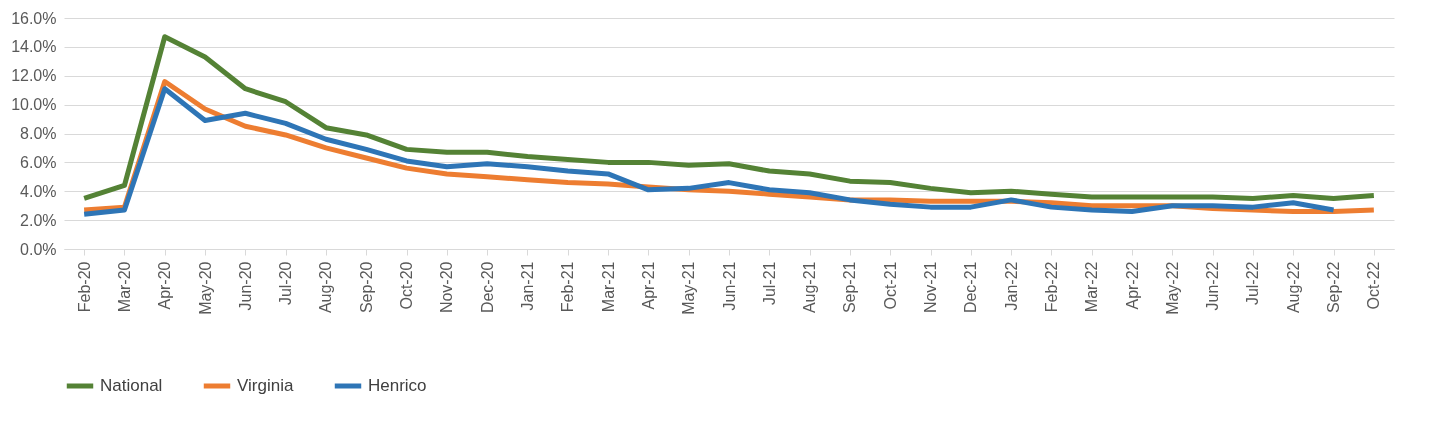 This screenshot has height=434, width=1429. What do you see at coordinates (407, 285) in the screenshot?
I see `x-tick-label: Oct-20` at bounding box center [407, 285].